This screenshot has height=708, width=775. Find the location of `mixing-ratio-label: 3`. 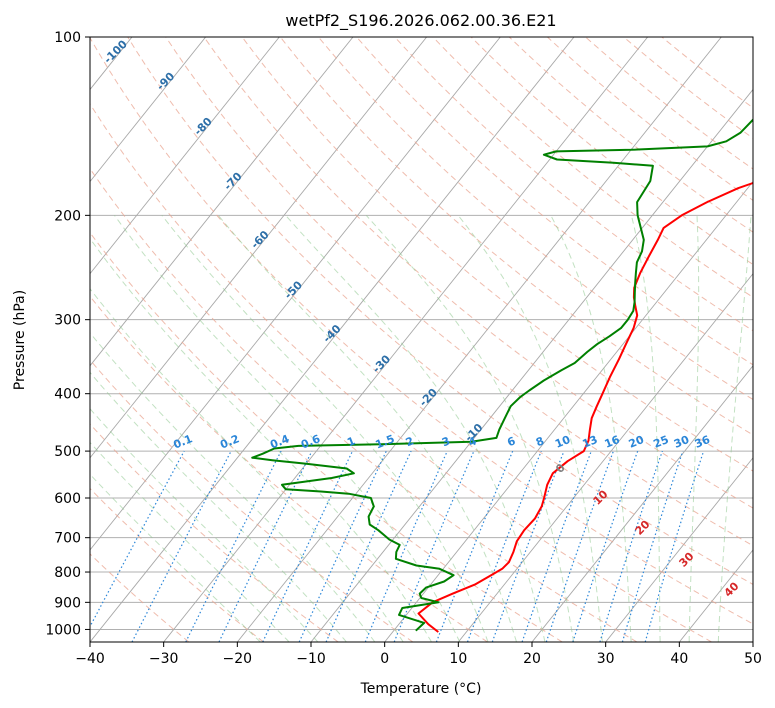

mixing-ratio-label: 3 is located at coordinates (446, 441).